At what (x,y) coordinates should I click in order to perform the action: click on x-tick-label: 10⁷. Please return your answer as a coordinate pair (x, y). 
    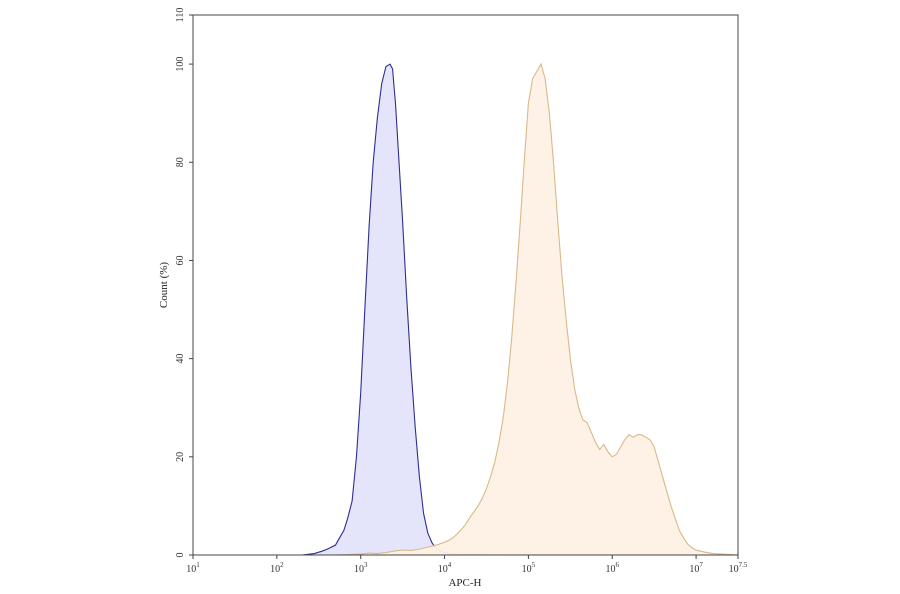
    Looking at the image, I should click on (696, 568).